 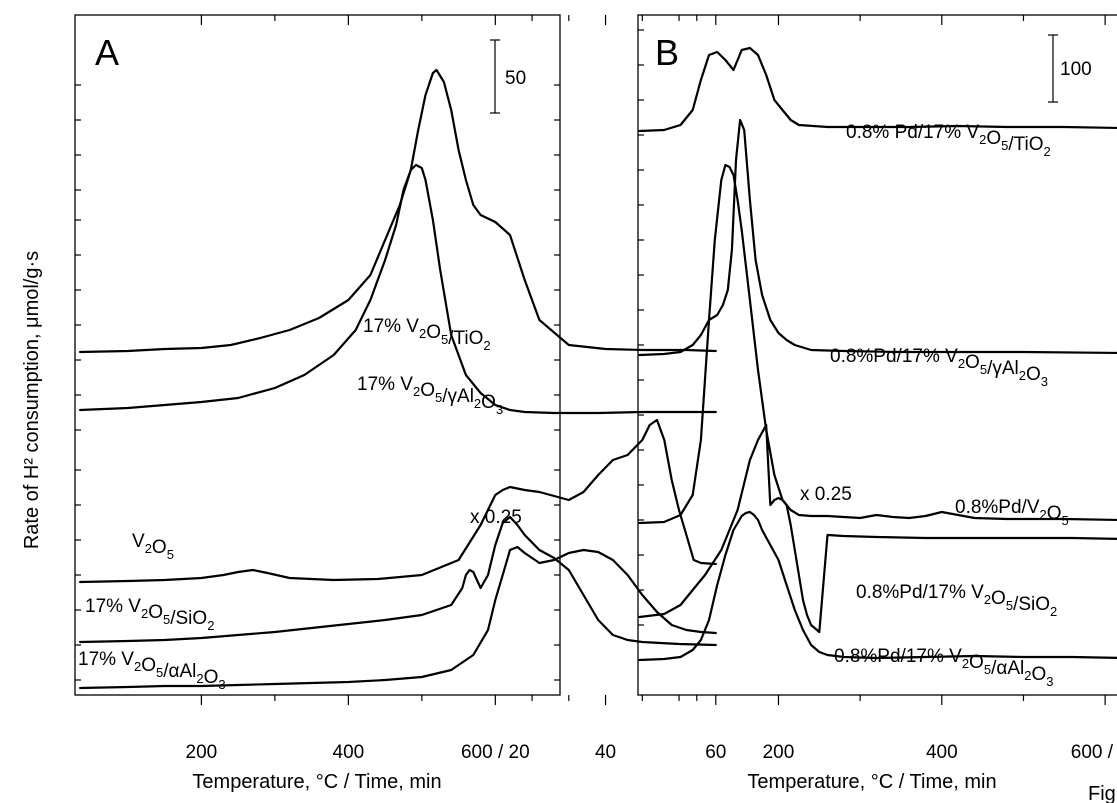 What do you see at coordinates (456, 752) in the screenshot?
I see `panel-a-x-tick-labels: 200 400 600 / 20 40 60` at bounding box center [456, 752].